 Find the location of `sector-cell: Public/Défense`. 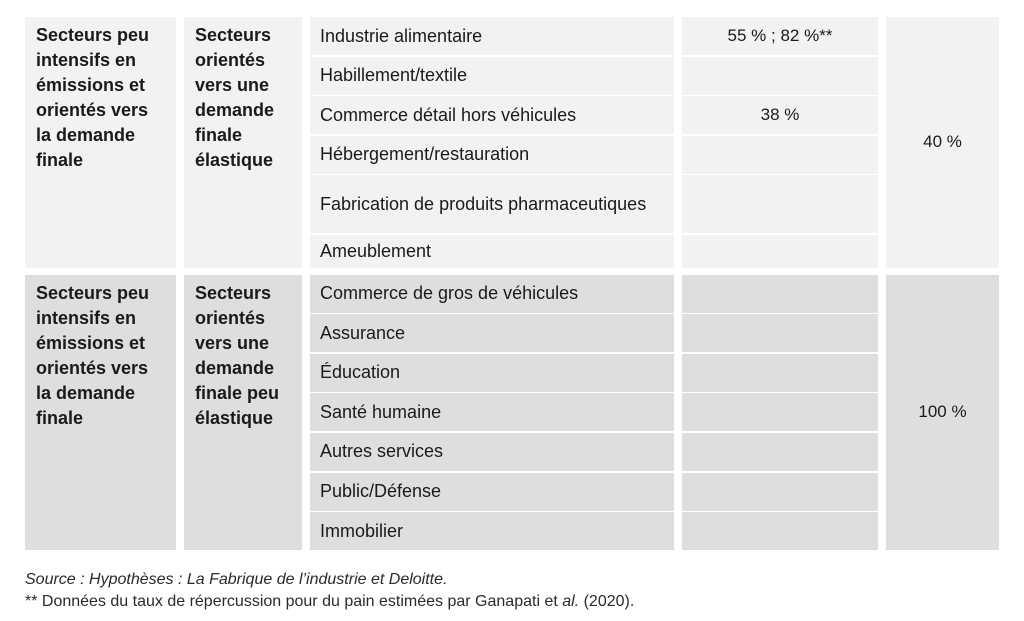

sector-cell: Public/Défense is located at coordinates (492, 491).